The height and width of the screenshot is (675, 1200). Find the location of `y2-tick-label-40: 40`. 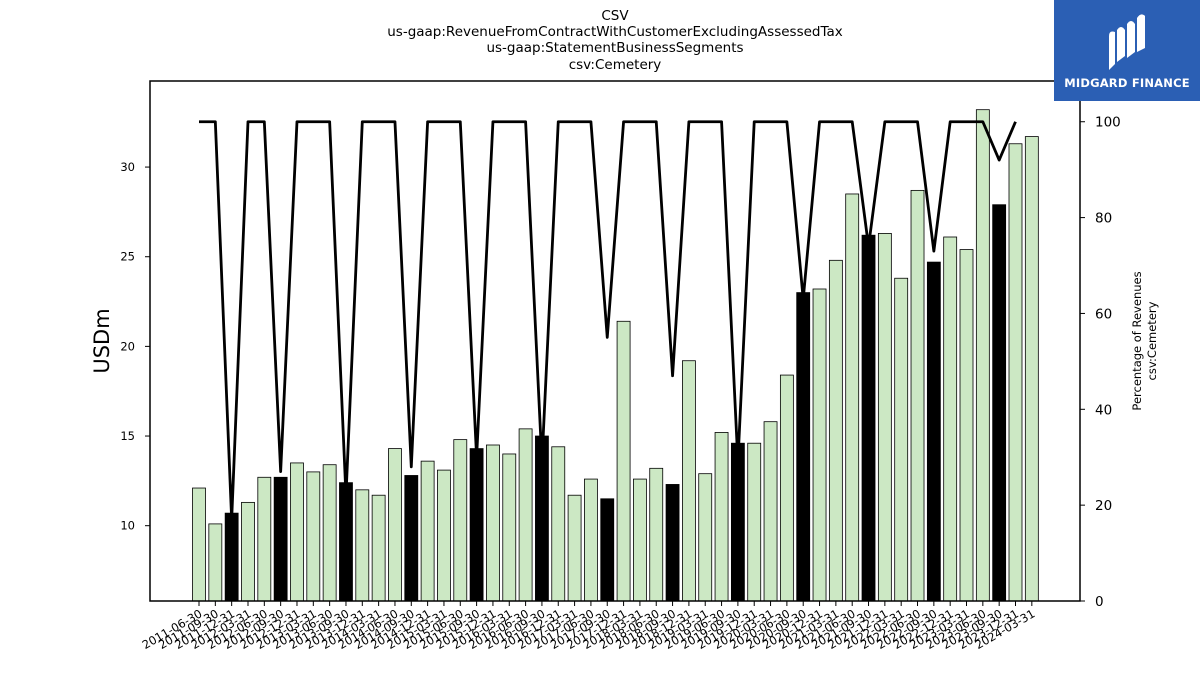

y2-tick-label-40: 40 is located at coordinates (1103, 410).